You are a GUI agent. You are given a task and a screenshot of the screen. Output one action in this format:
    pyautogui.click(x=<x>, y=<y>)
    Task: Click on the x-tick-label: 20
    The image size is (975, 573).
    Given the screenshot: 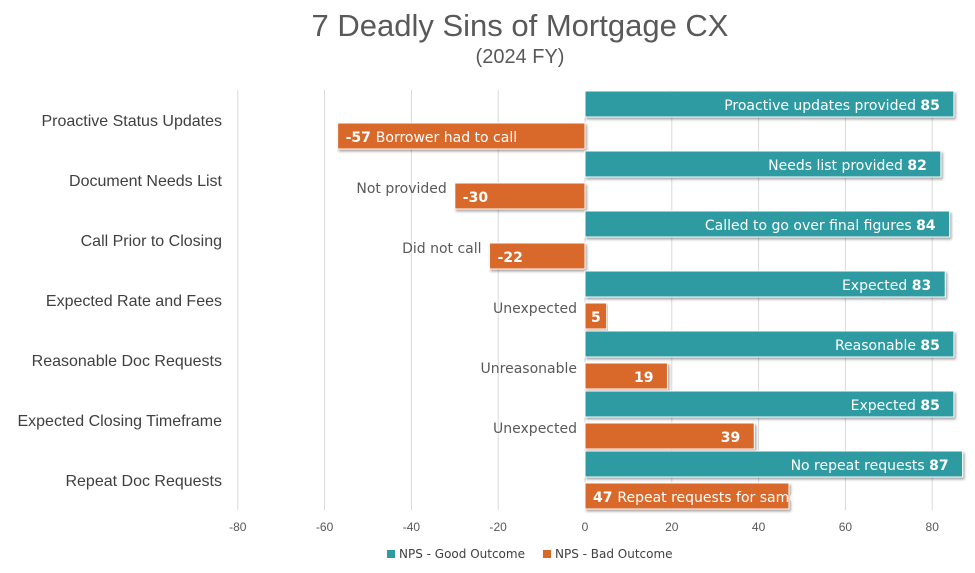 What is the action you would take?
    pyautogui.click(x=672, y=527)
    